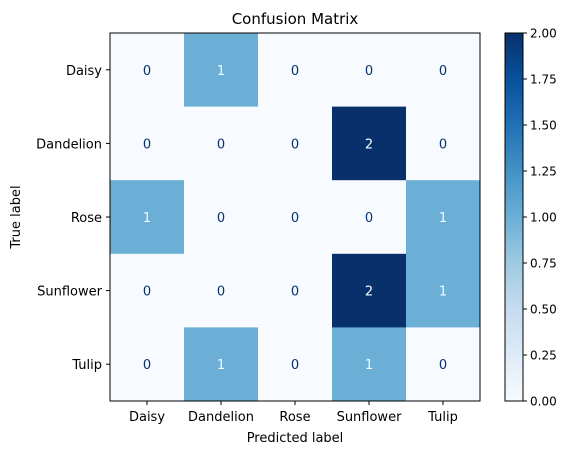 Image resolution: width=573 pixels, height=455 pixels. What do you see at coordinates (86, 365) in the screenshot?
I see `y-tick-label: Tulip` at bounding box center [86, 365].